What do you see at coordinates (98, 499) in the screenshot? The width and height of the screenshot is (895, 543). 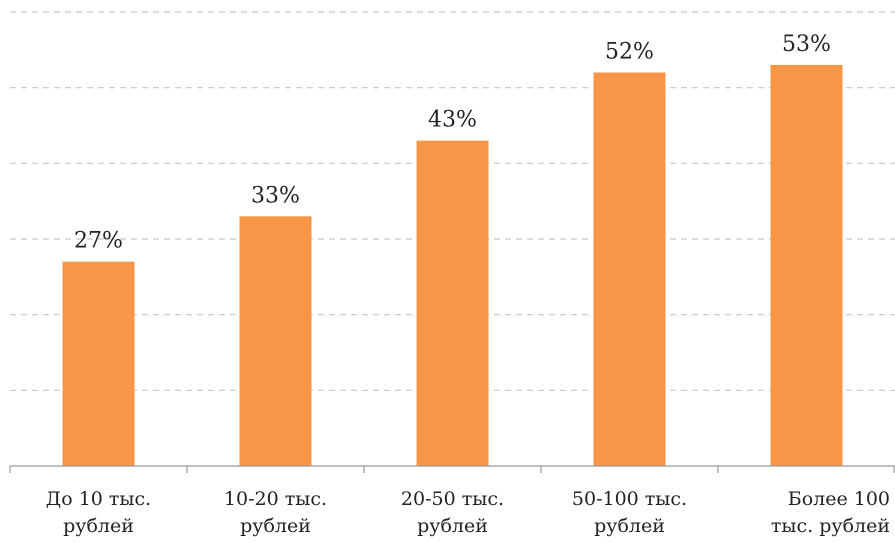 I see `category-label-1-line-1: До 10 тыс.` at bounding box center [98, 499].